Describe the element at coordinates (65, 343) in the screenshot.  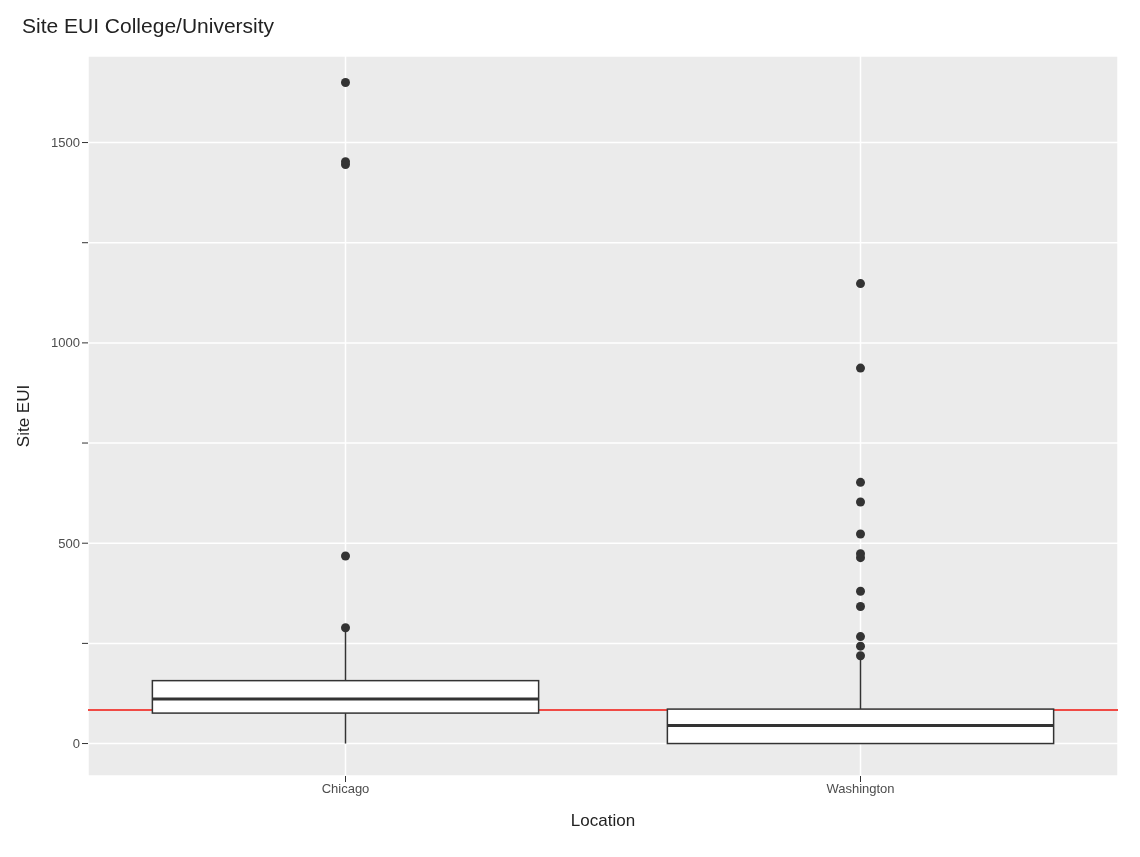
I see `y-tick-label: 1000` at that location.